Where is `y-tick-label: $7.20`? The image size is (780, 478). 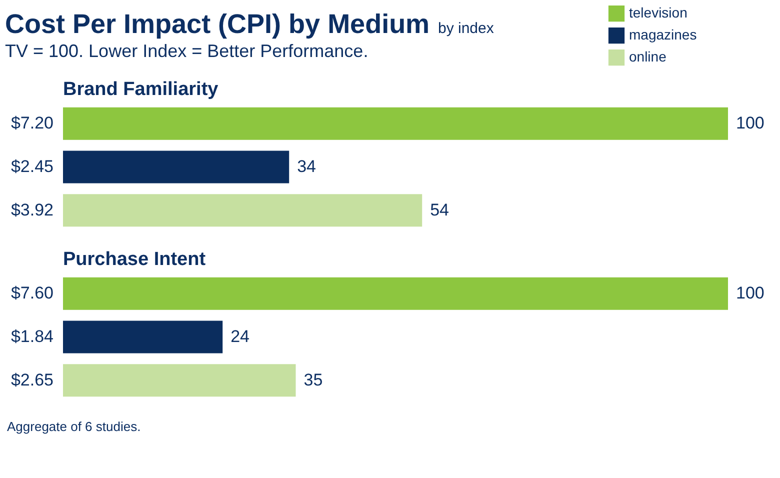
y-tick-label: $7.20 is located at coordinates (32, 123).